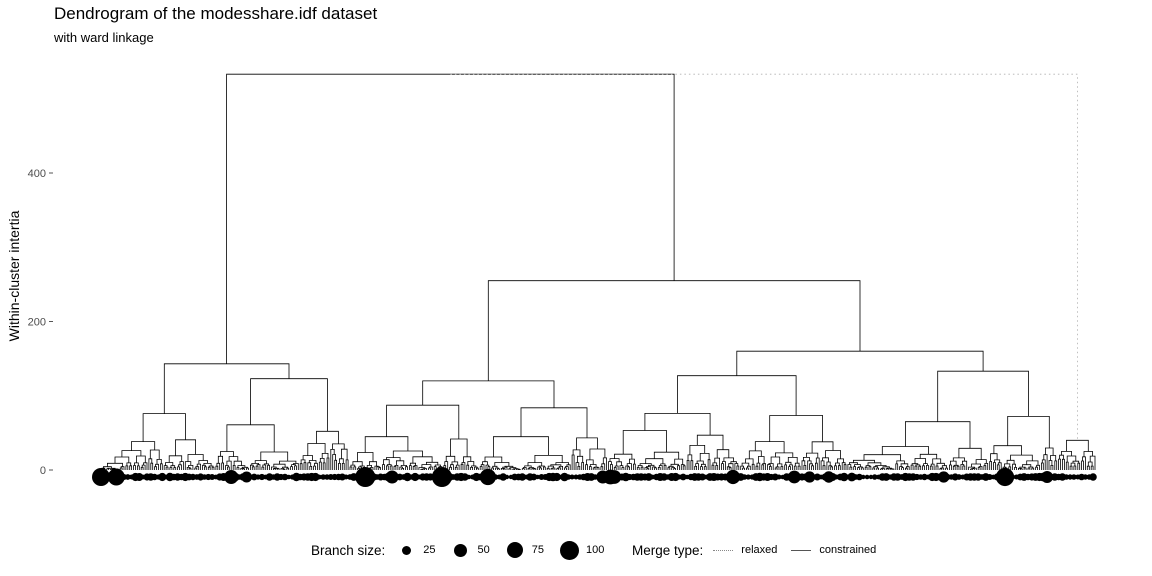  What do you see at coordinates (801, 550) in the screenshot?
I see `legend-solid-line` at bounding box center [801, 550].